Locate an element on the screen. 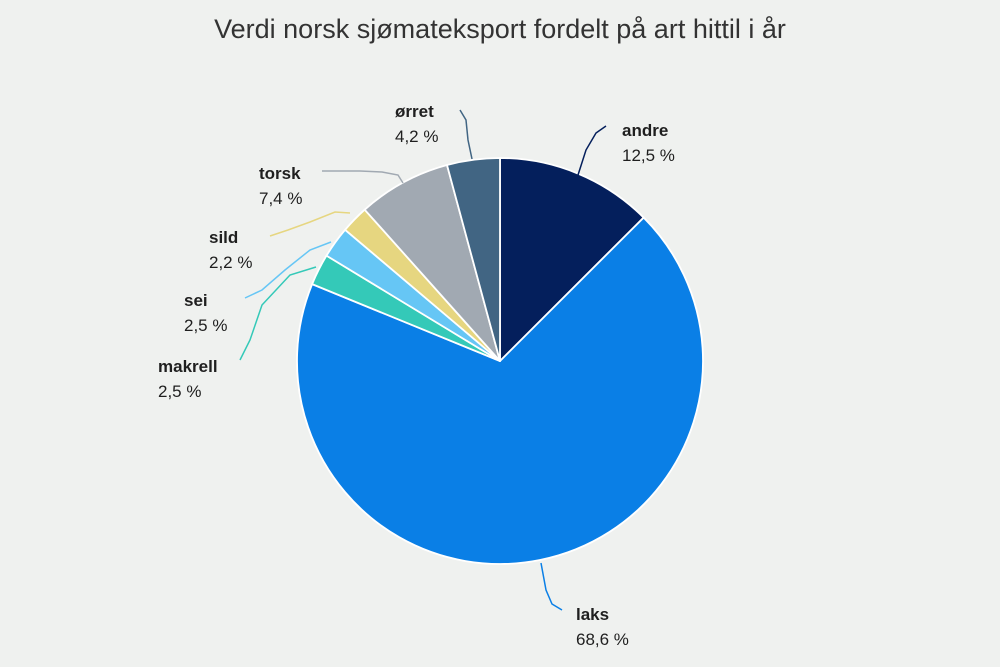 The width and height of the screenshot is (1000, 667). slice-value-laks: 68,6 % is located at coordinates (602, 639).